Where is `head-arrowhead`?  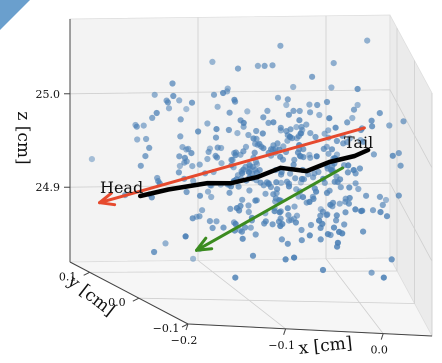 head-arrowhead is located at coordinates (107, 199).